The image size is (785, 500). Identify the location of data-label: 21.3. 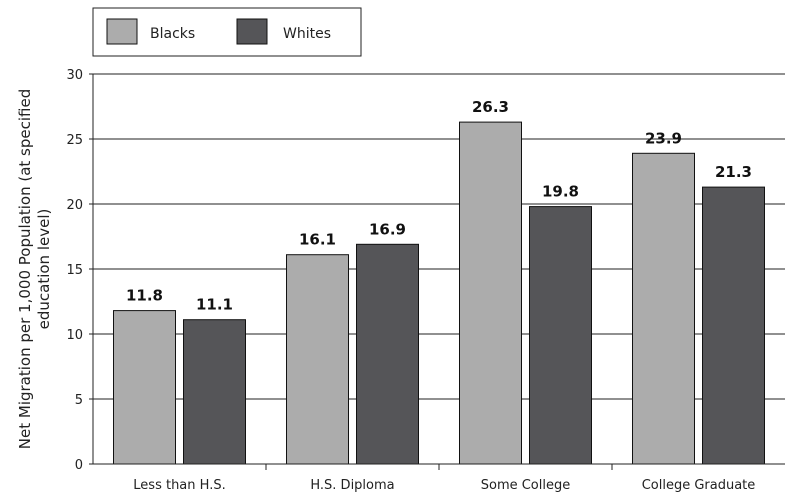
(733, 172).